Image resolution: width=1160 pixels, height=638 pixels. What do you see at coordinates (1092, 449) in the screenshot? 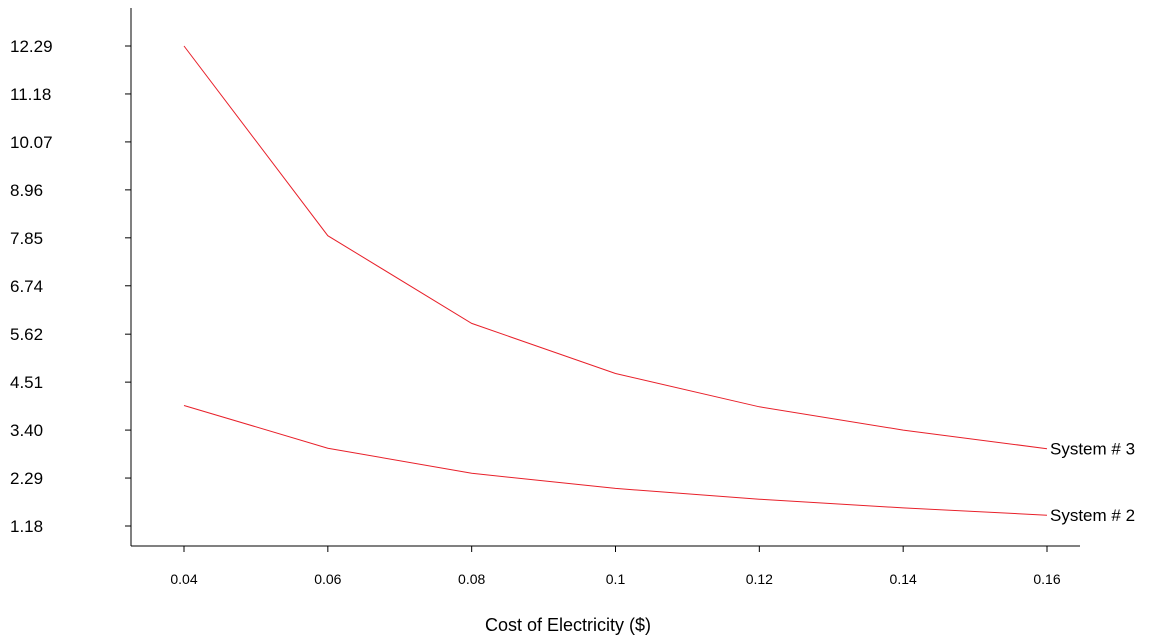
I see `series-label: System # 3` at bounding box center [1092, 449].